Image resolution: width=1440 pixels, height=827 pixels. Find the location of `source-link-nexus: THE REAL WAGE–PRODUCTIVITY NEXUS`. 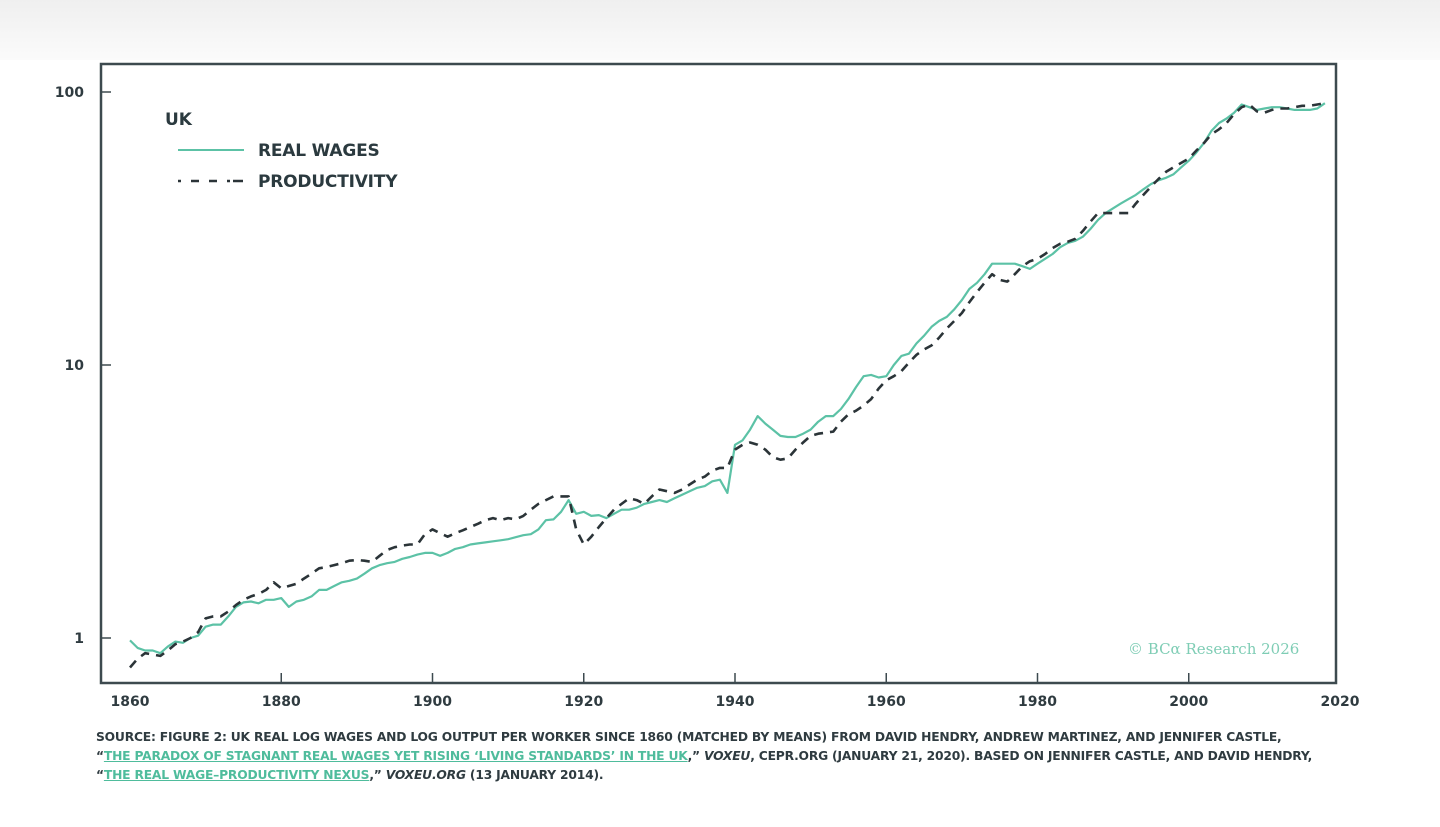

source-link-nexus: THE REAL WAGE–PRODUCTIVITY NEXUS is located at coordinates (236, 775).